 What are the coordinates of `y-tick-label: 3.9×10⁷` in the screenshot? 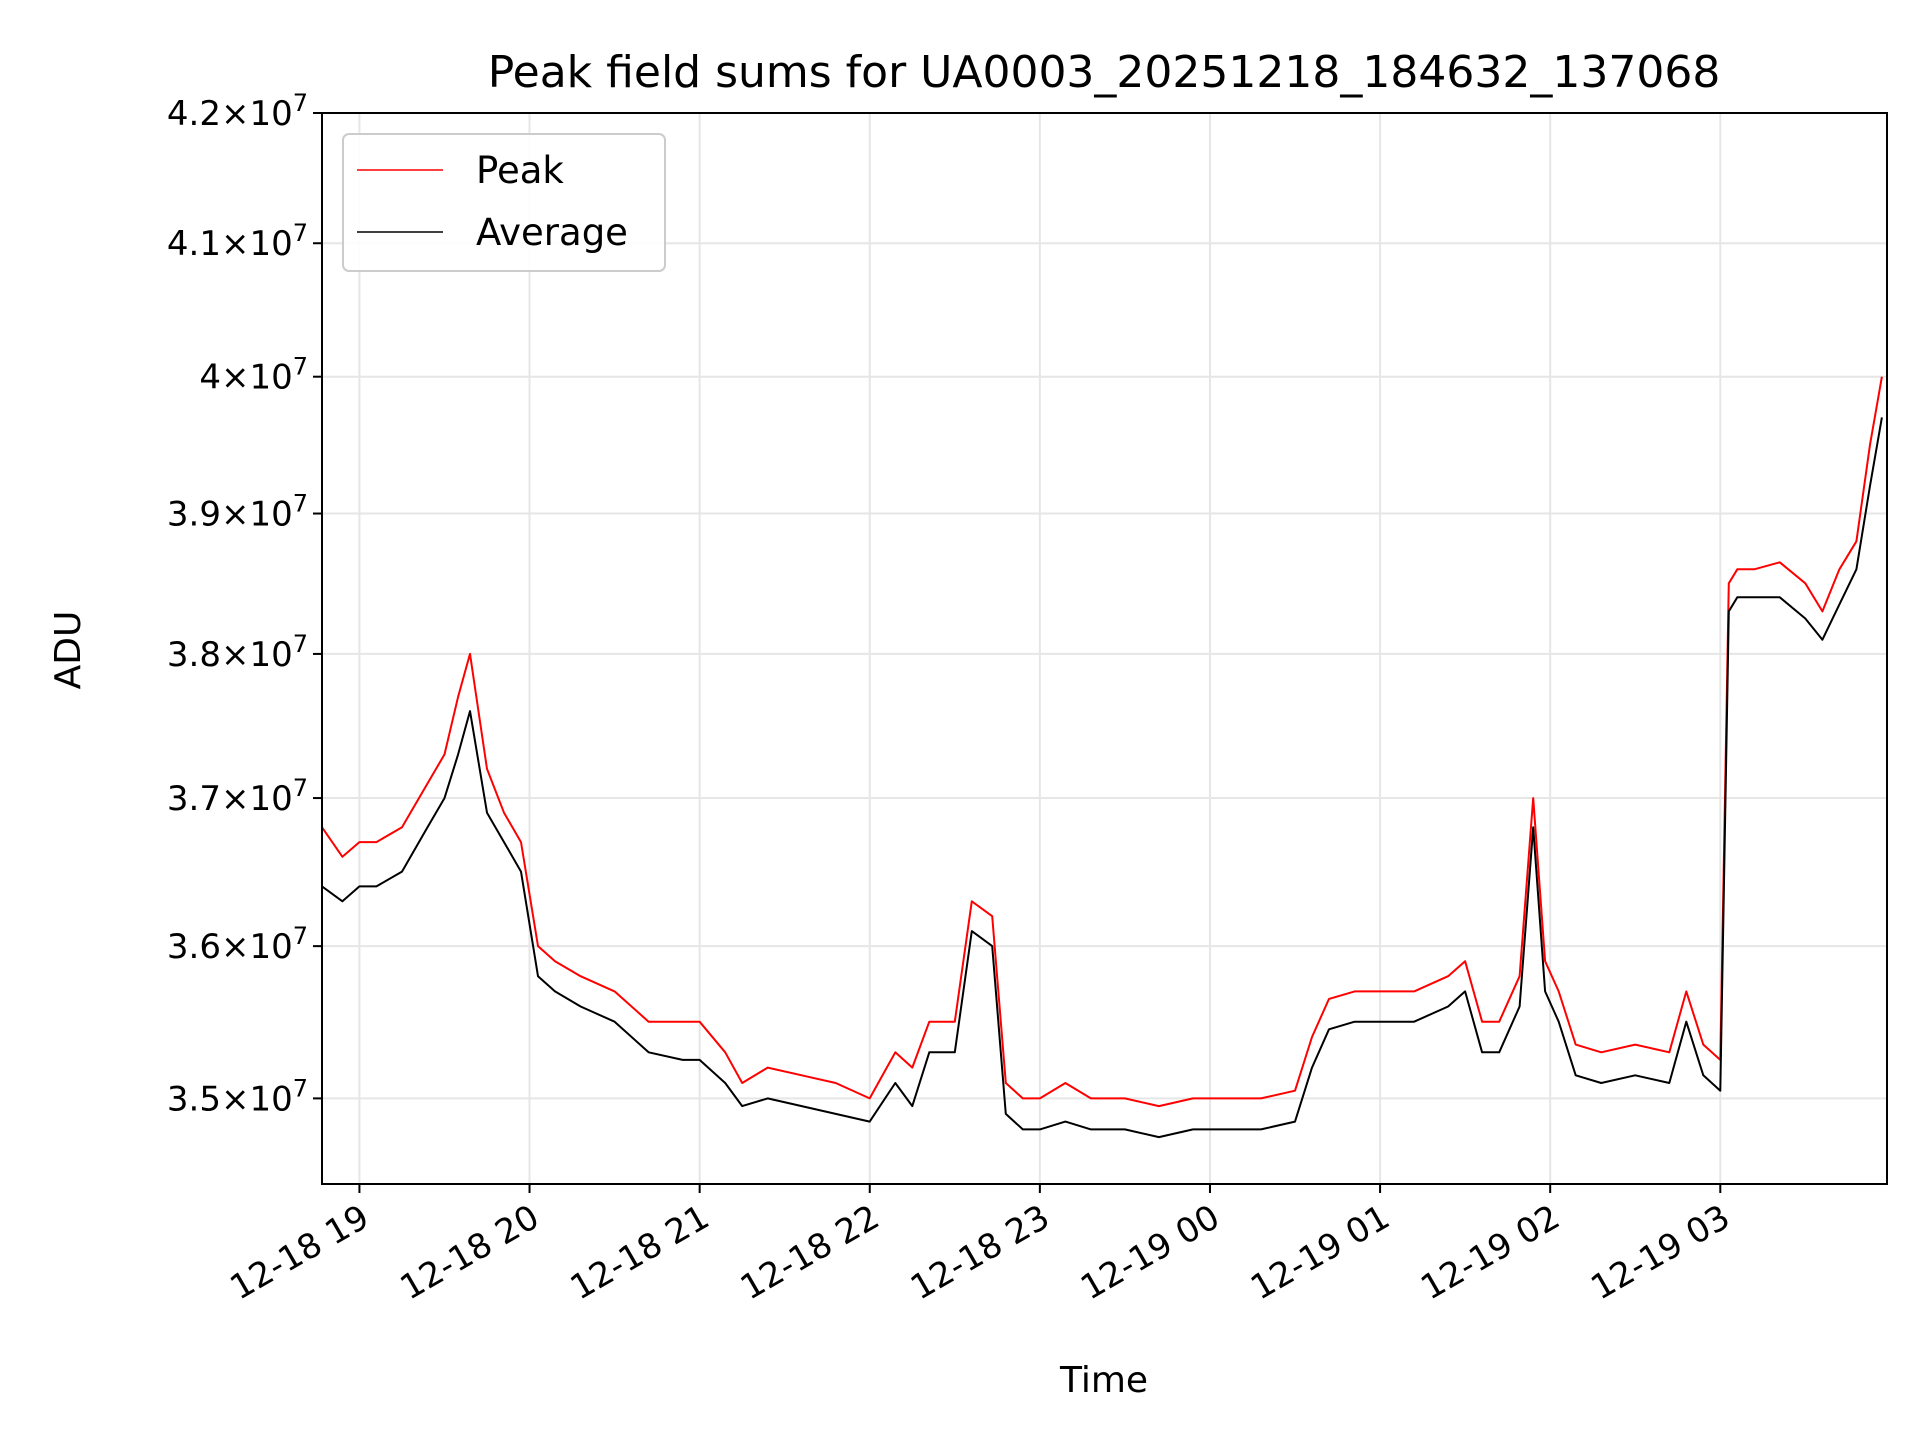 It's located at (237, 512).